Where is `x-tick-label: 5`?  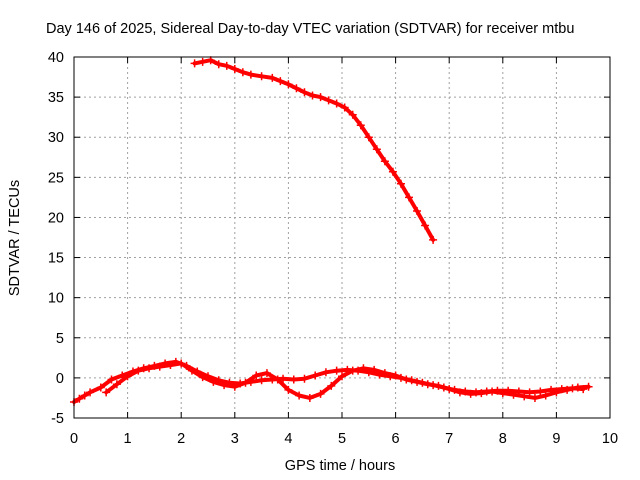
x-tick-label: 5 is located at coordinates (342, 439).